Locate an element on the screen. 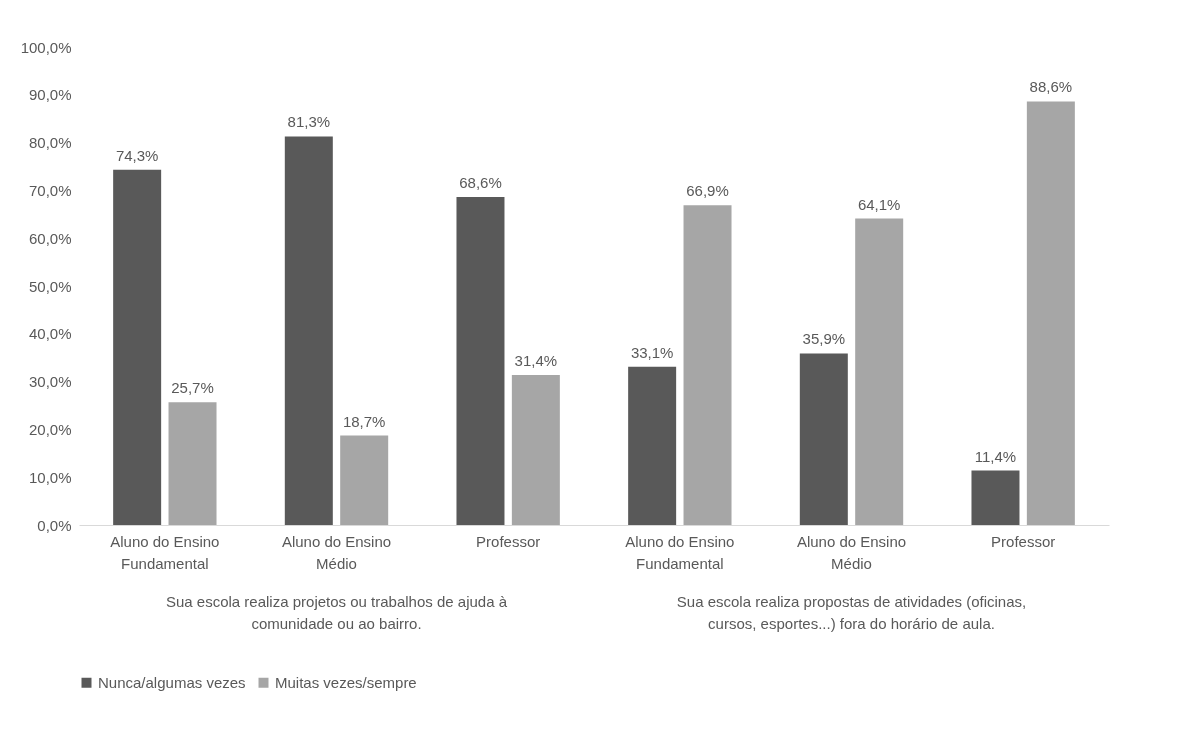 The width and height of the screenshot is (1196, 745). y-tick-label: 90,0% is located at coordinates (50, 95).